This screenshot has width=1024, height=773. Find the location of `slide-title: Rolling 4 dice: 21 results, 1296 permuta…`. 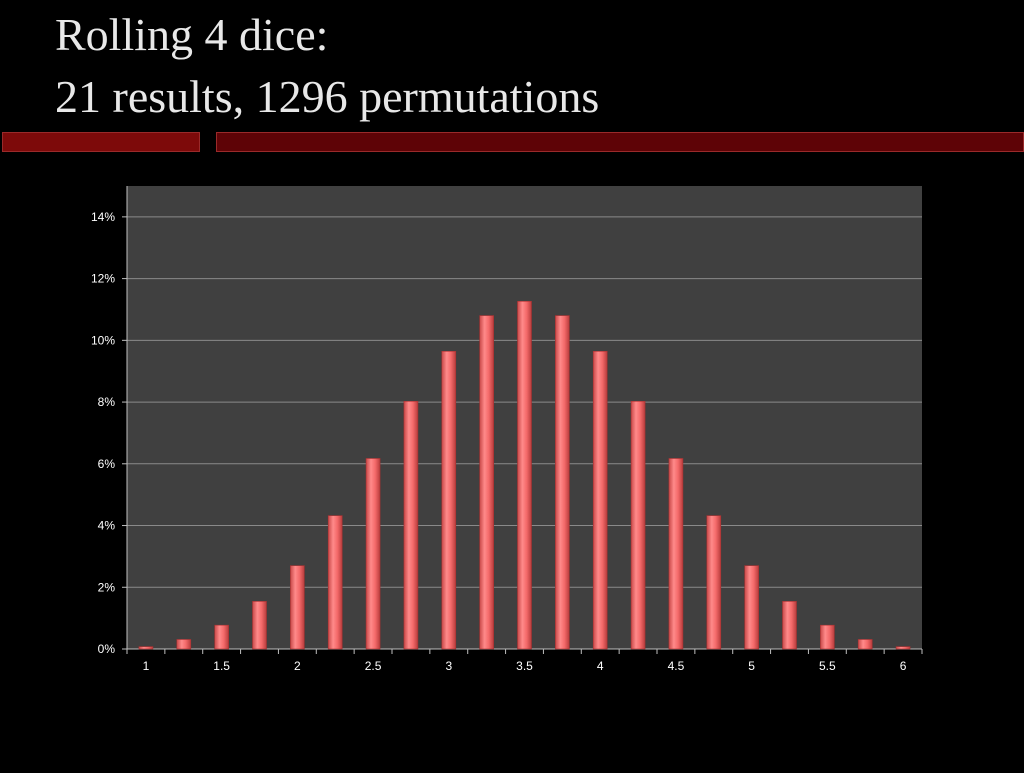

slide-title: Rolling 4 dice: 21 results, 1296 permuta… is located at coordinates (327, 66).